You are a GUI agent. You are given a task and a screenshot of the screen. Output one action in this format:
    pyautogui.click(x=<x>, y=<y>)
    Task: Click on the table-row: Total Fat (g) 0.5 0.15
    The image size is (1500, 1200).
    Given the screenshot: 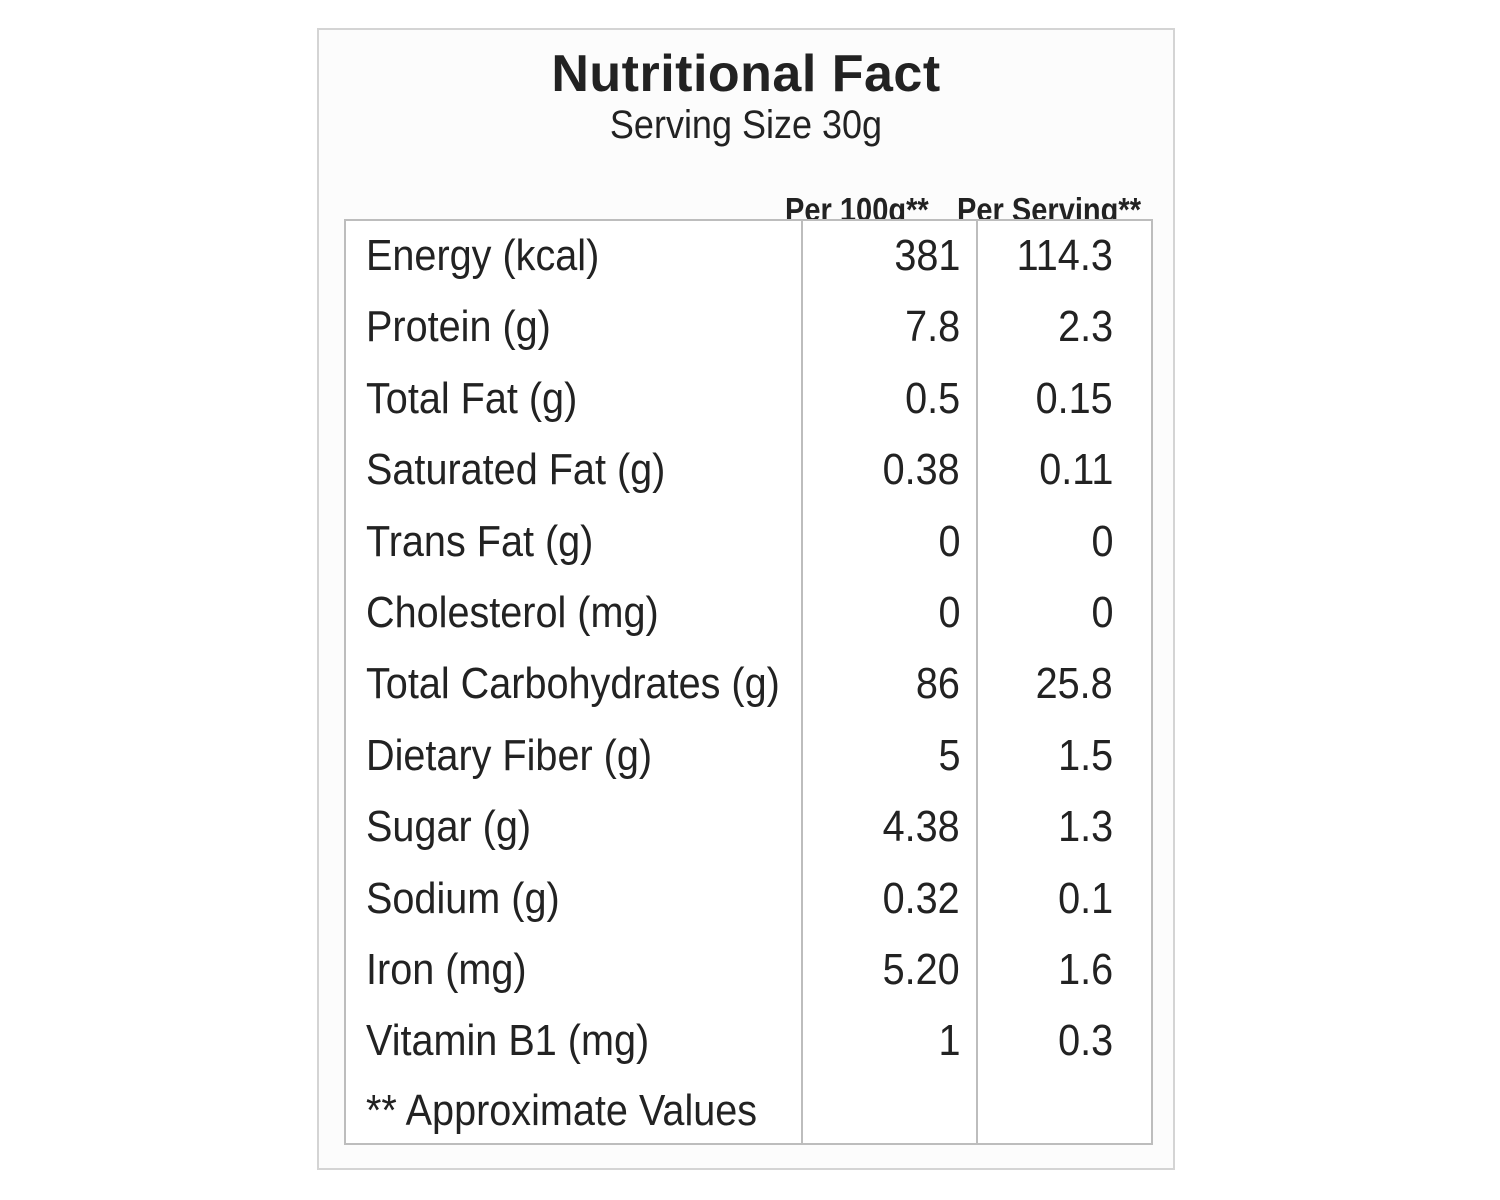 What is the action you would take?
    pyautogui.click(x=748, y=403)
    